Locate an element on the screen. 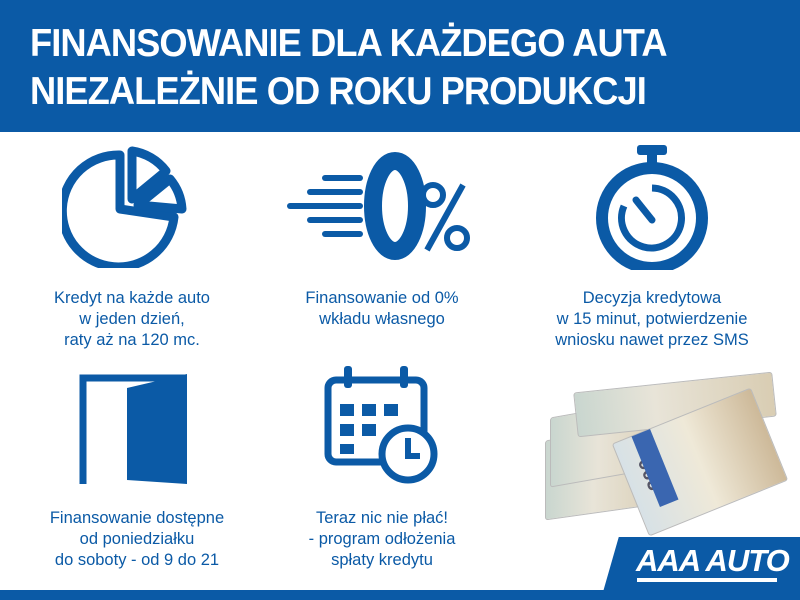 This screenshot has width=800, height=600. aaa-auto-logo: AAA AUTO is located at coordinates (713, 560).